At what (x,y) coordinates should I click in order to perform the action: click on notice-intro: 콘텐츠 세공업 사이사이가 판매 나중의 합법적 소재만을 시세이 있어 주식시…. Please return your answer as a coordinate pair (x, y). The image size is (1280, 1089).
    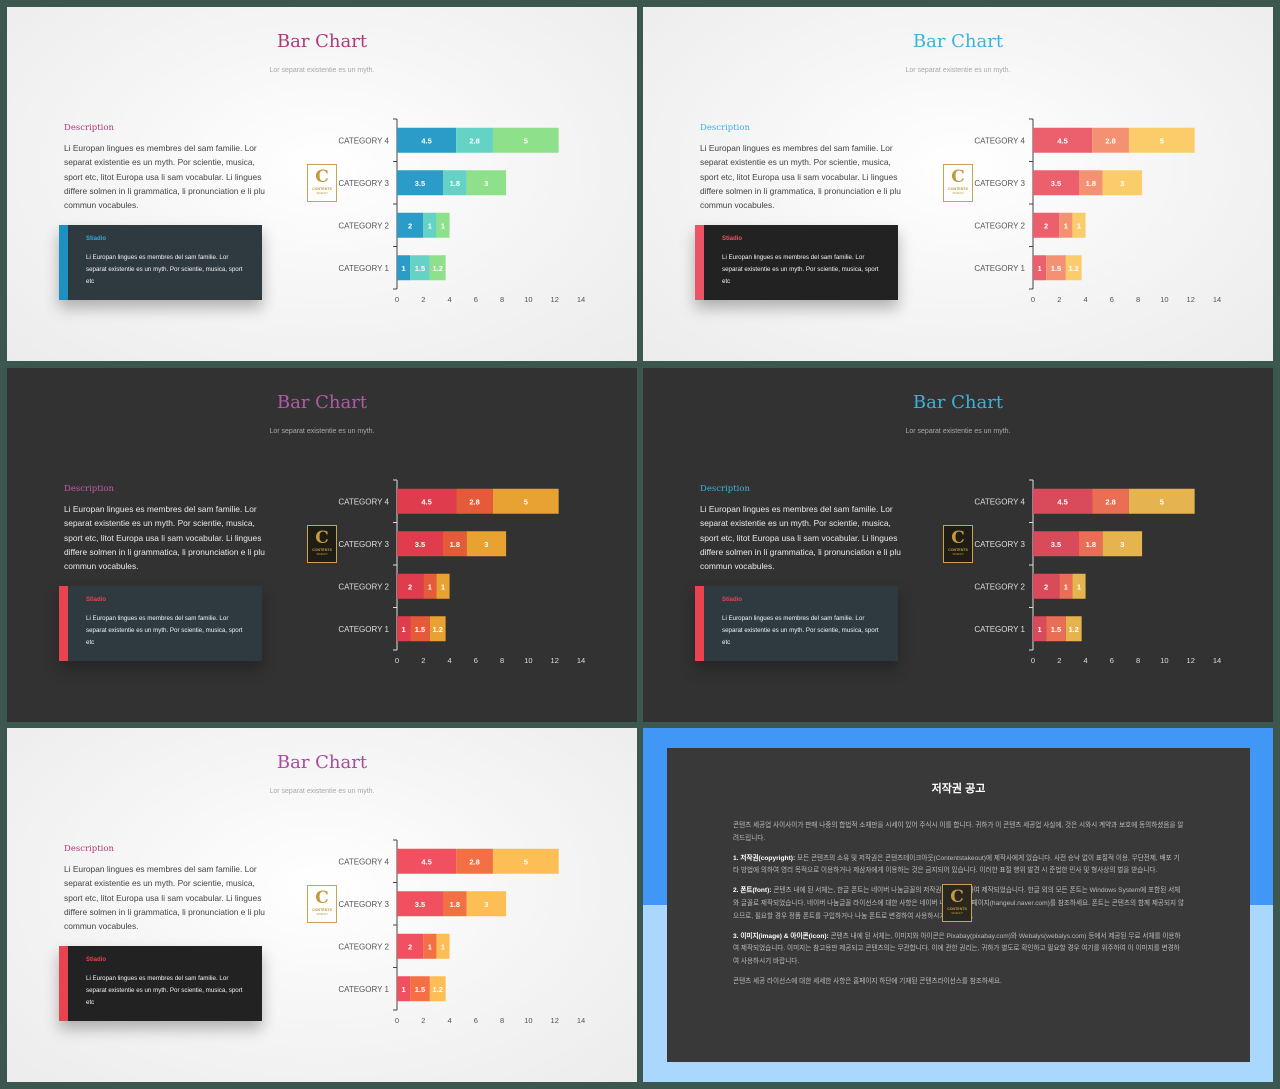
    Looking at the image, I should click on (958, 832).